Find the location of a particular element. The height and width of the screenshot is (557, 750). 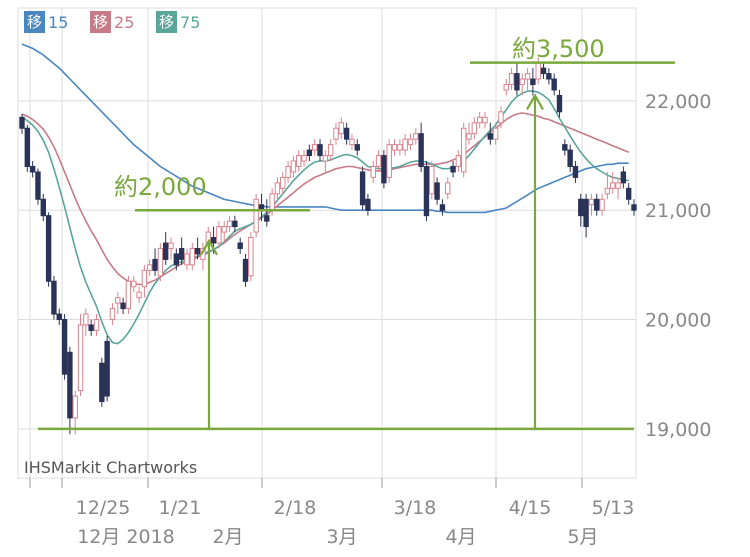

legend-ma75: 移 75 is located at coordinates (178, 22).